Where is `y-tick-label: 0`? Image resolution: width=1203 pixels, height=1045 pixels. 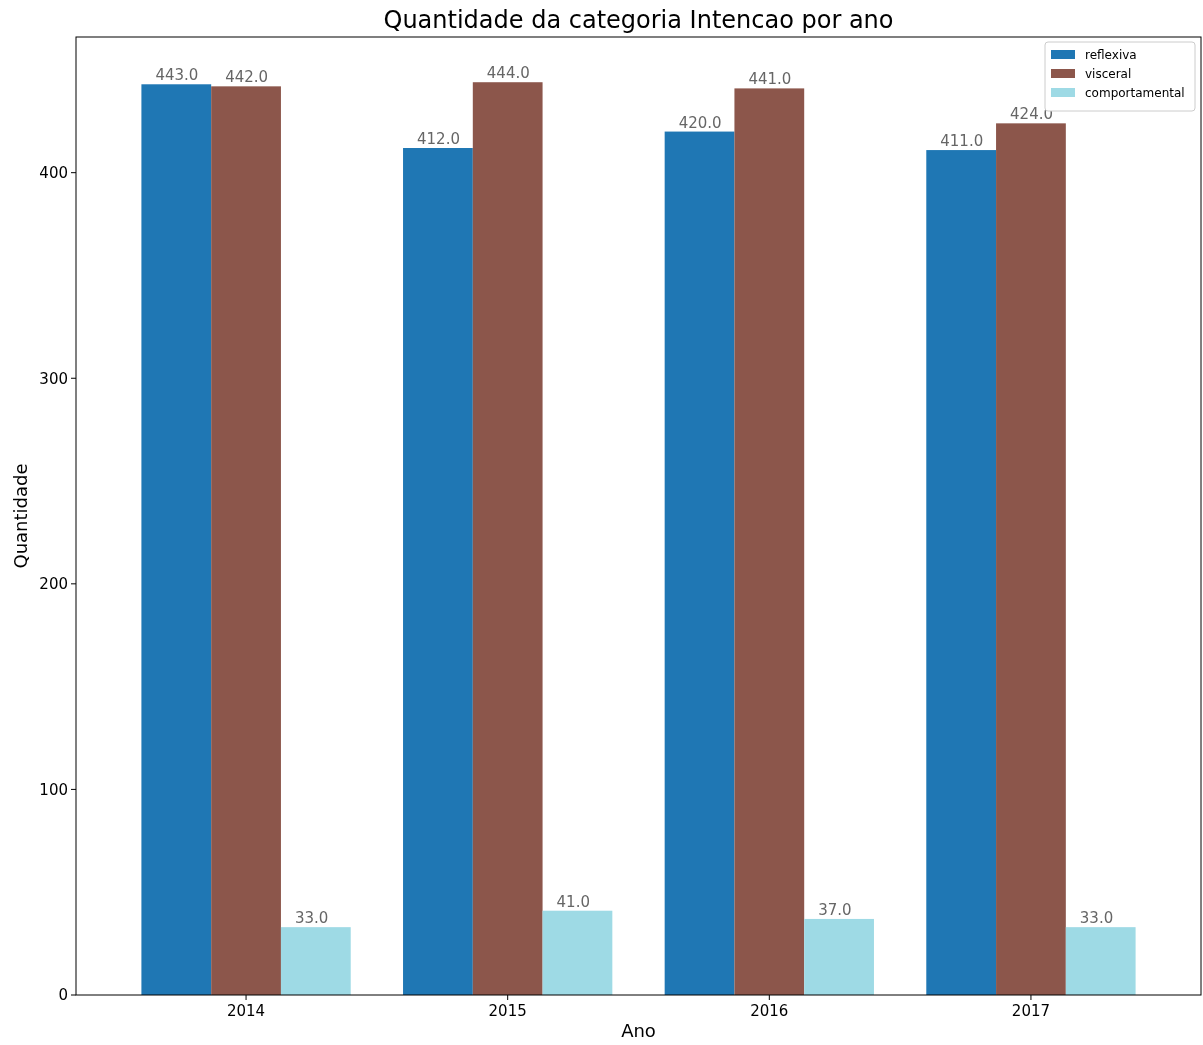 y-tick-label: 0 is located at coordinates (63, 995).